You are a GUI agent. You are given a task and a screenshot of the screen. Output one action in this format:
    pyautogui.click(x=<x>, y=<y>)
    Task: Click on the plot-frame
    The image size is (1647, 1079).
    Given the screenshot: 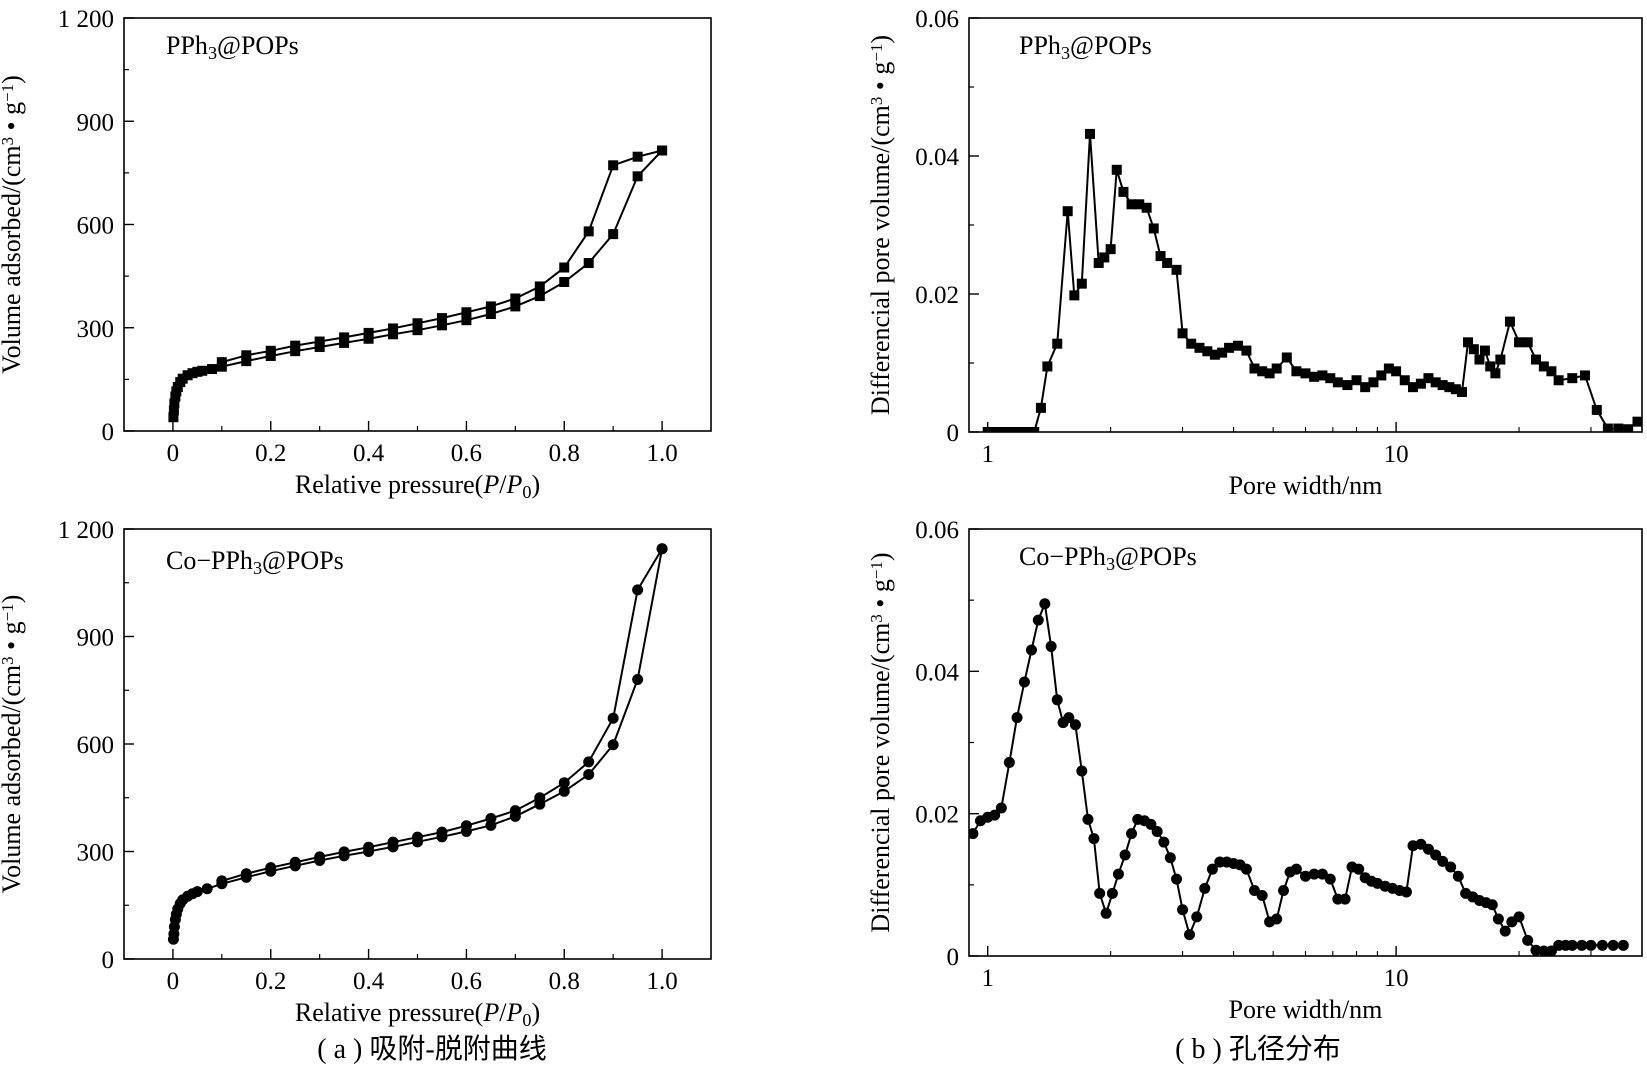 What is the action you would take?
    pyautogui.click(x=417, y=744)
    